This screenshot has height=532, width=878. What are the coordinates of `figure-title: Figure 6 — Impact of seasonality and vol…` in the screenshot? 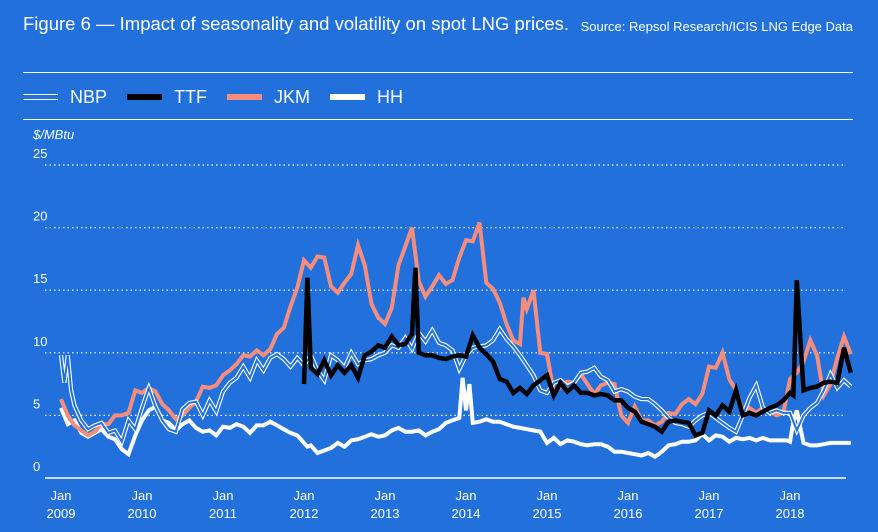 It's located at (296, 23).